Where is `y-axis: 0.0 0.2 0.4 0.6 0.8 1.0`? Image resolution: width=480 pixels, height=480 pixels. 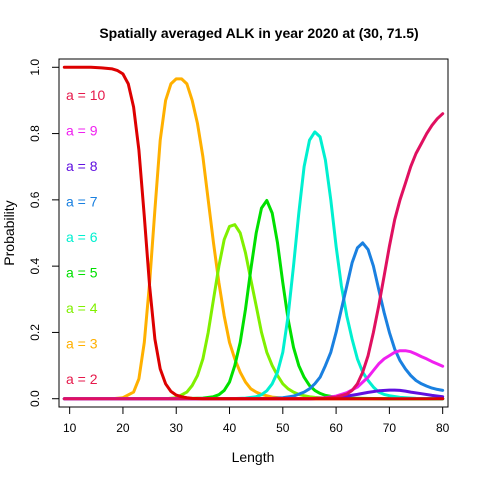 y-axis: 0.0 0.2 0.4 0.6 0.8 1.0 is located at coordinates (43, 233).